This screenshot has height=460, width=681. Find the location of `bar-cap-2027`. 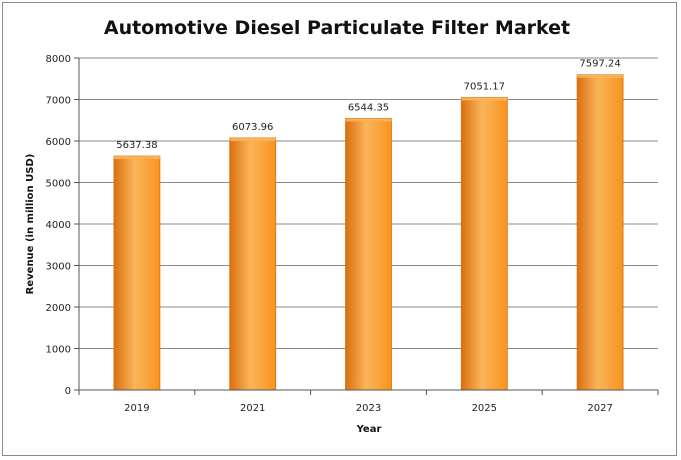

bar-cap-2027 is located at coordinates (600, 76).